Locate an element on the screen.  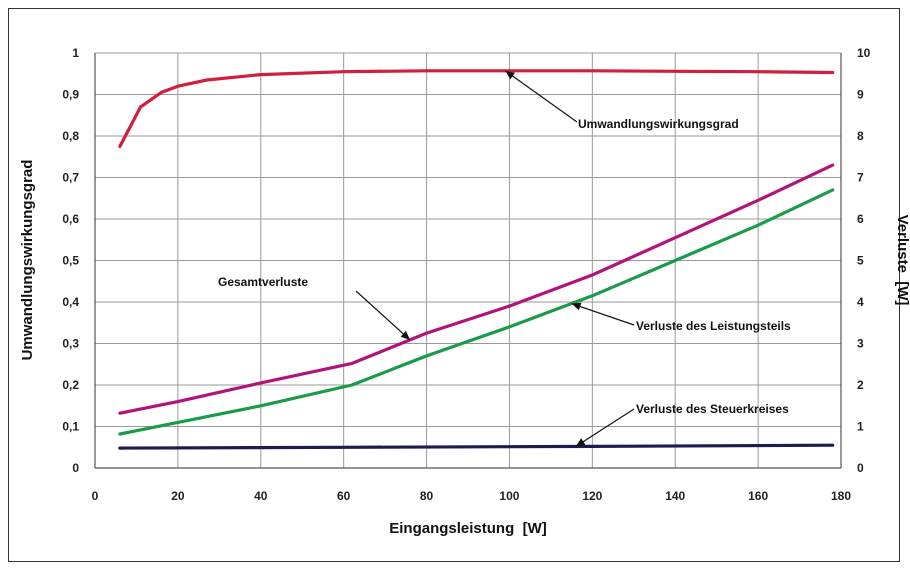
x-tick-label: 0 is located at coordinates (95, 496).